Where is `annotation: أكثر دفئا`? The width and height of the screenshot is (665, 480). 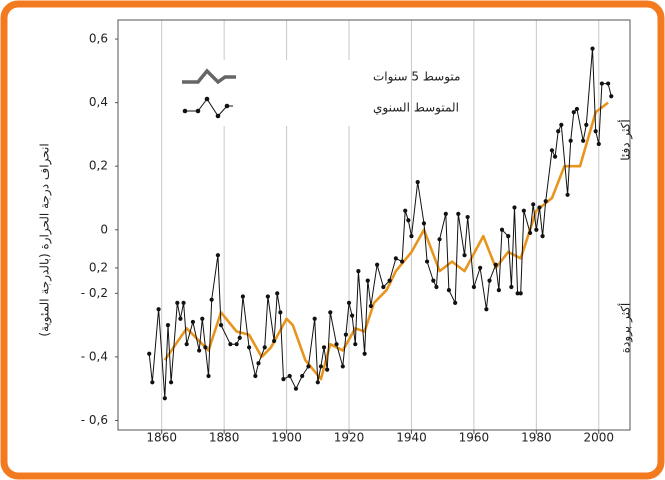 annotation: أكثر دفئا is located at coordinates (626, 139).